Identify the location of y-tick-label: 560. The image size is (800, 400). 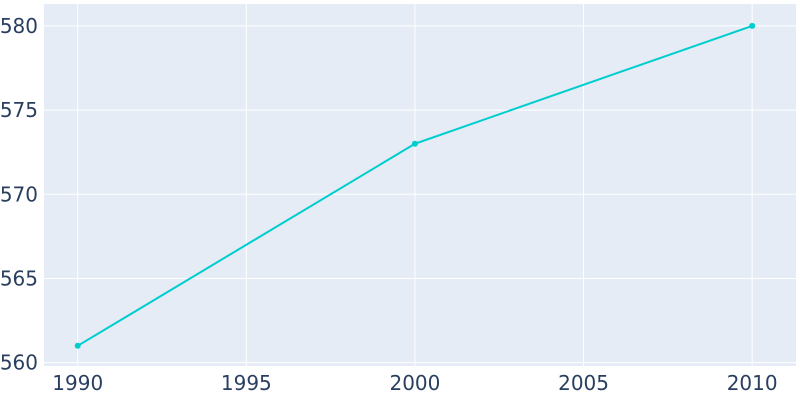
(19, 363).